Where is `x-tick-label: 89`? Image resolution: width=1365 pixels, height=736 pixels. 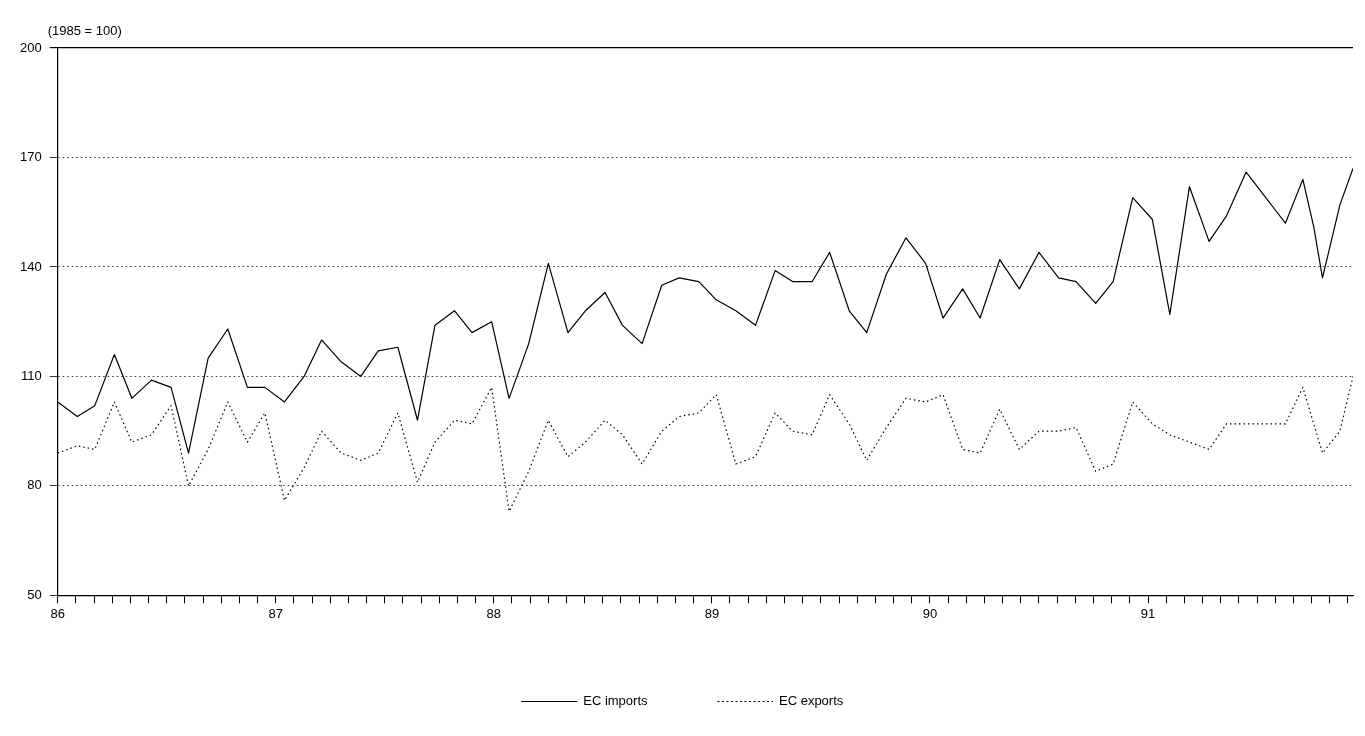
x-tick-label: 89 is located at coordinates (712, 613).